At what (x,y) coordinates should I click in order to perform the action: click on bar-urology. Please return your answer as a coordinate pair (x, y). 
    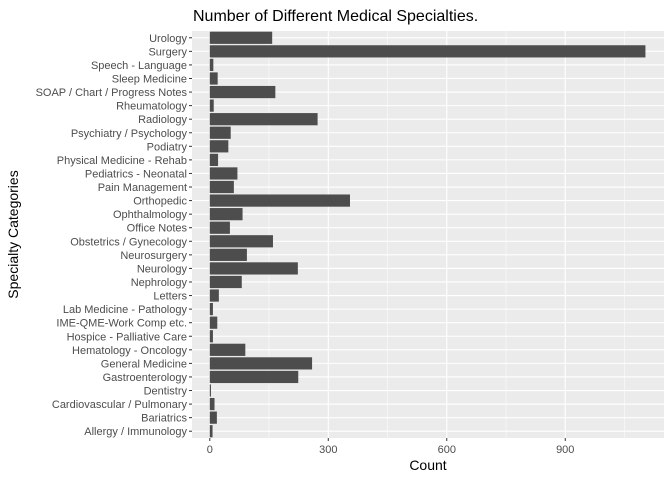
    Looking at the image, I should click on (241, 37).